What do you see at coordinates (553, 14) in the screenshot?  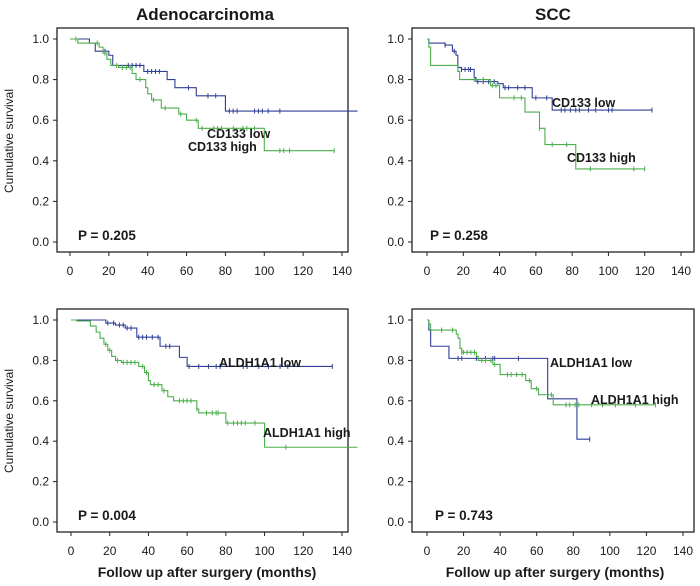 I see `column-title-scc: SCC` at bounding box center [553, 14].